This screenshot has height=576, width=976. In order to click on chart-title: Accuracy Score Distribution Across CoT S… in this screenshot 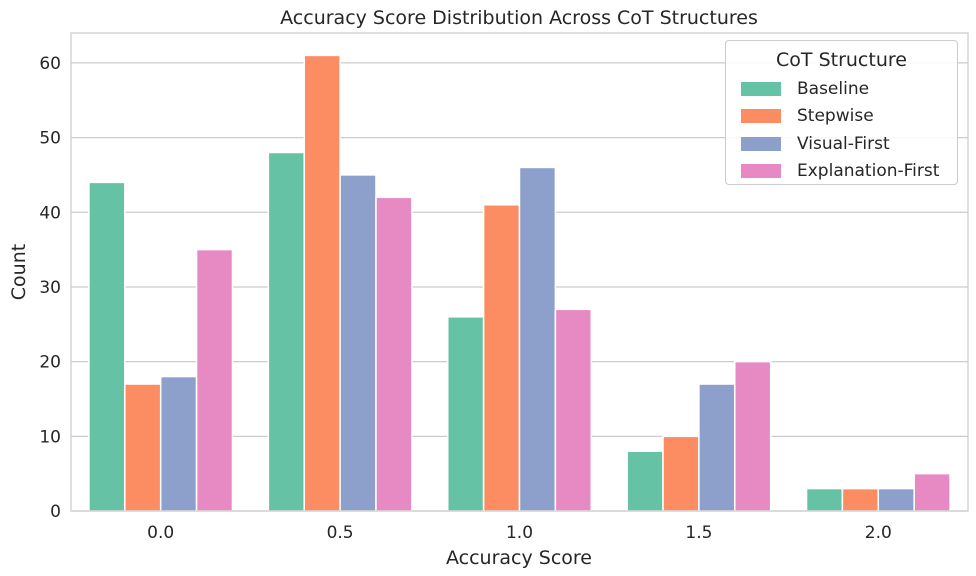, I will do `click(519, 18)`.